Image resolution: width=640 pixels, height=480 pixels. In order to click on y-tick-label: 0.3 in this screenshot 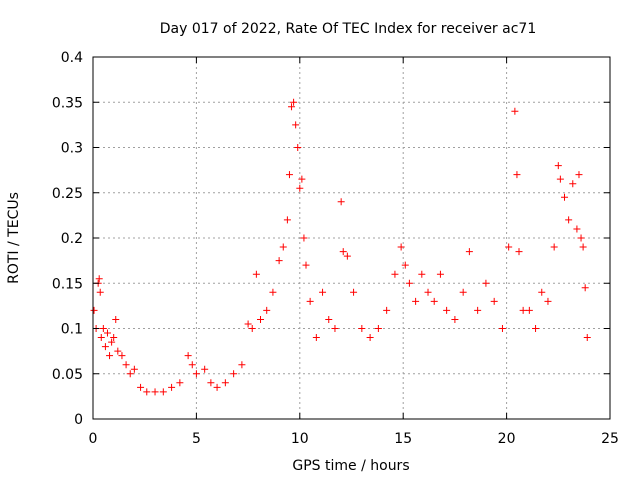, I will do `click(72, 149)`.